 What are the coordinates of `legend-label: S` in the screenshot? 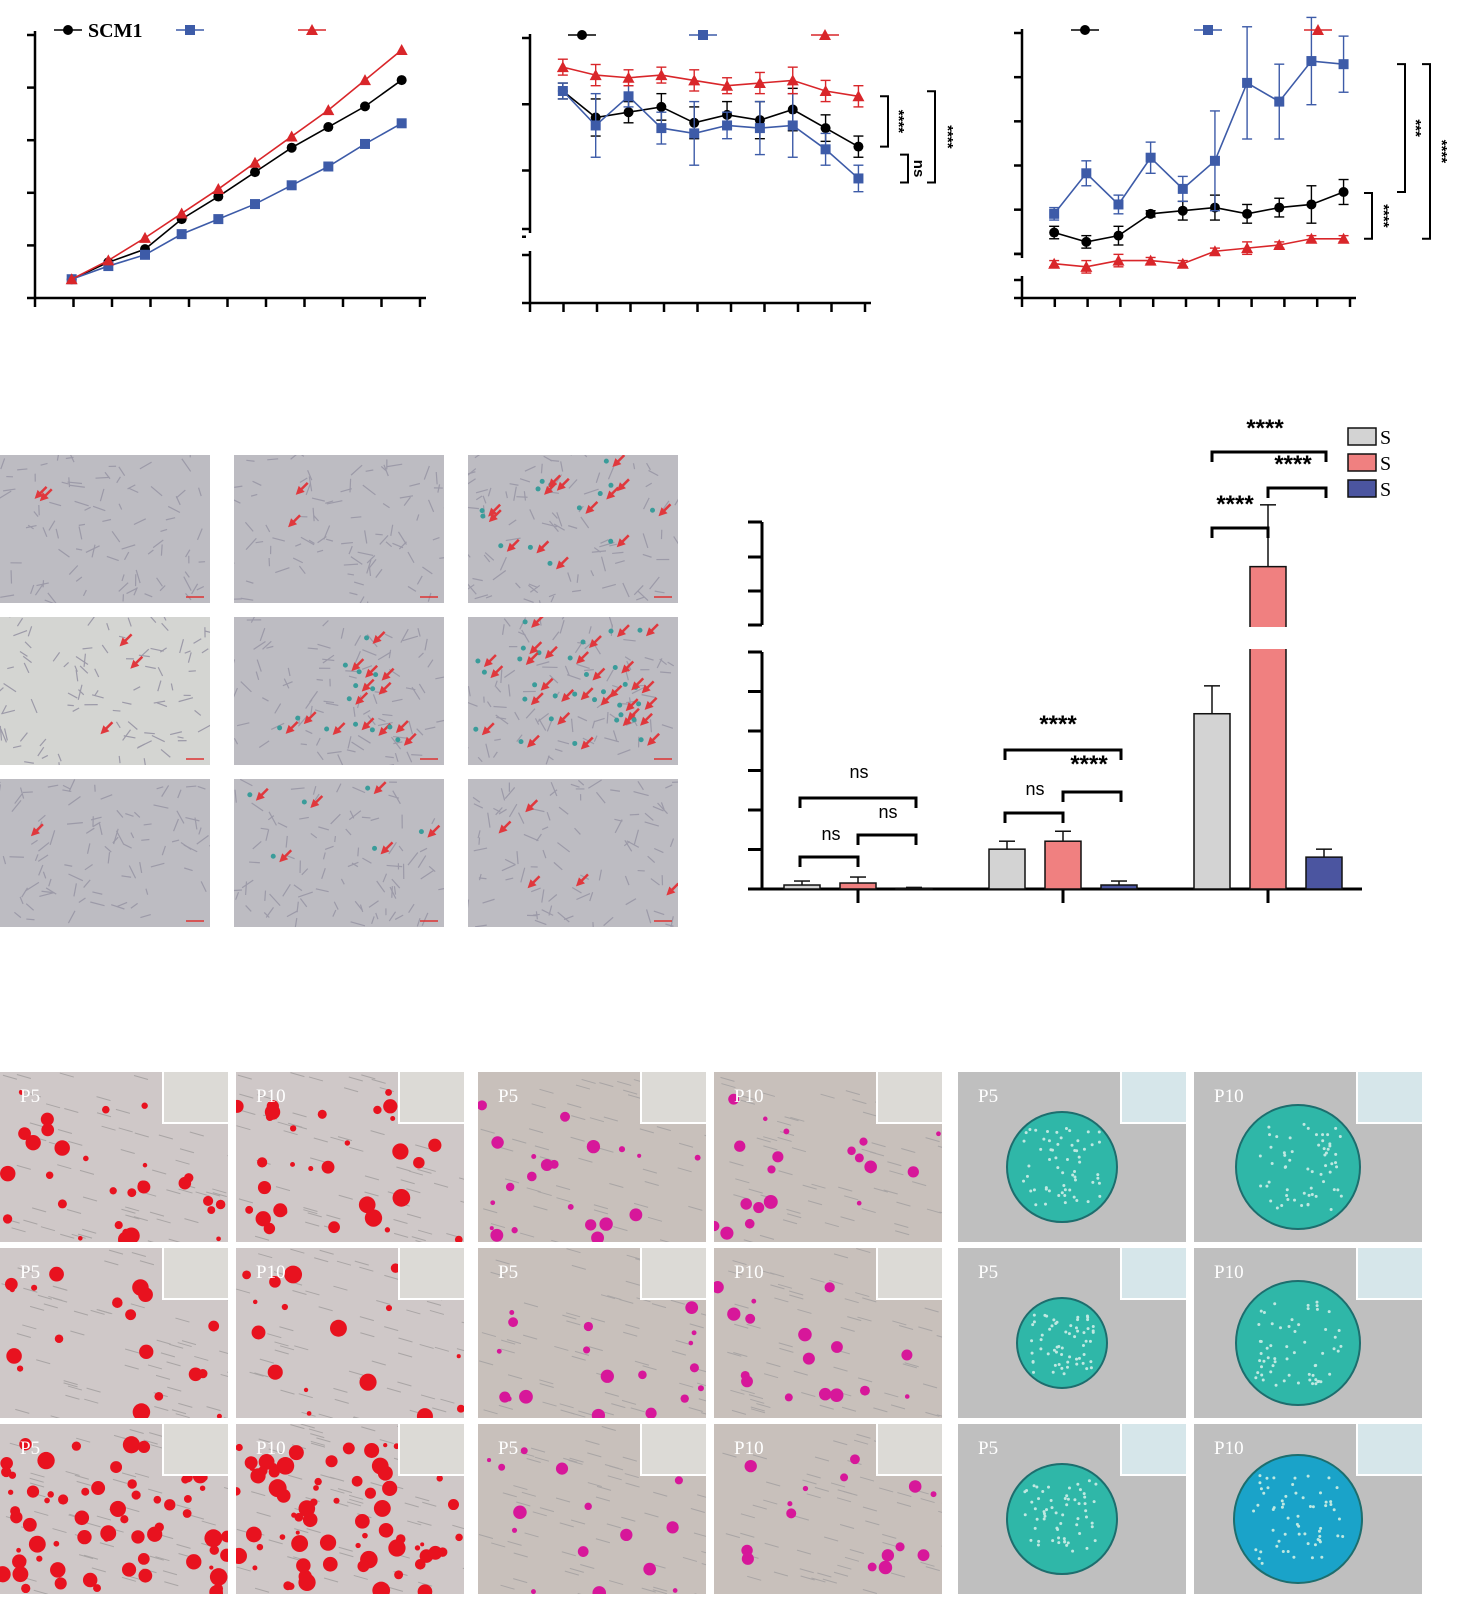 It's located at (1385, 490).